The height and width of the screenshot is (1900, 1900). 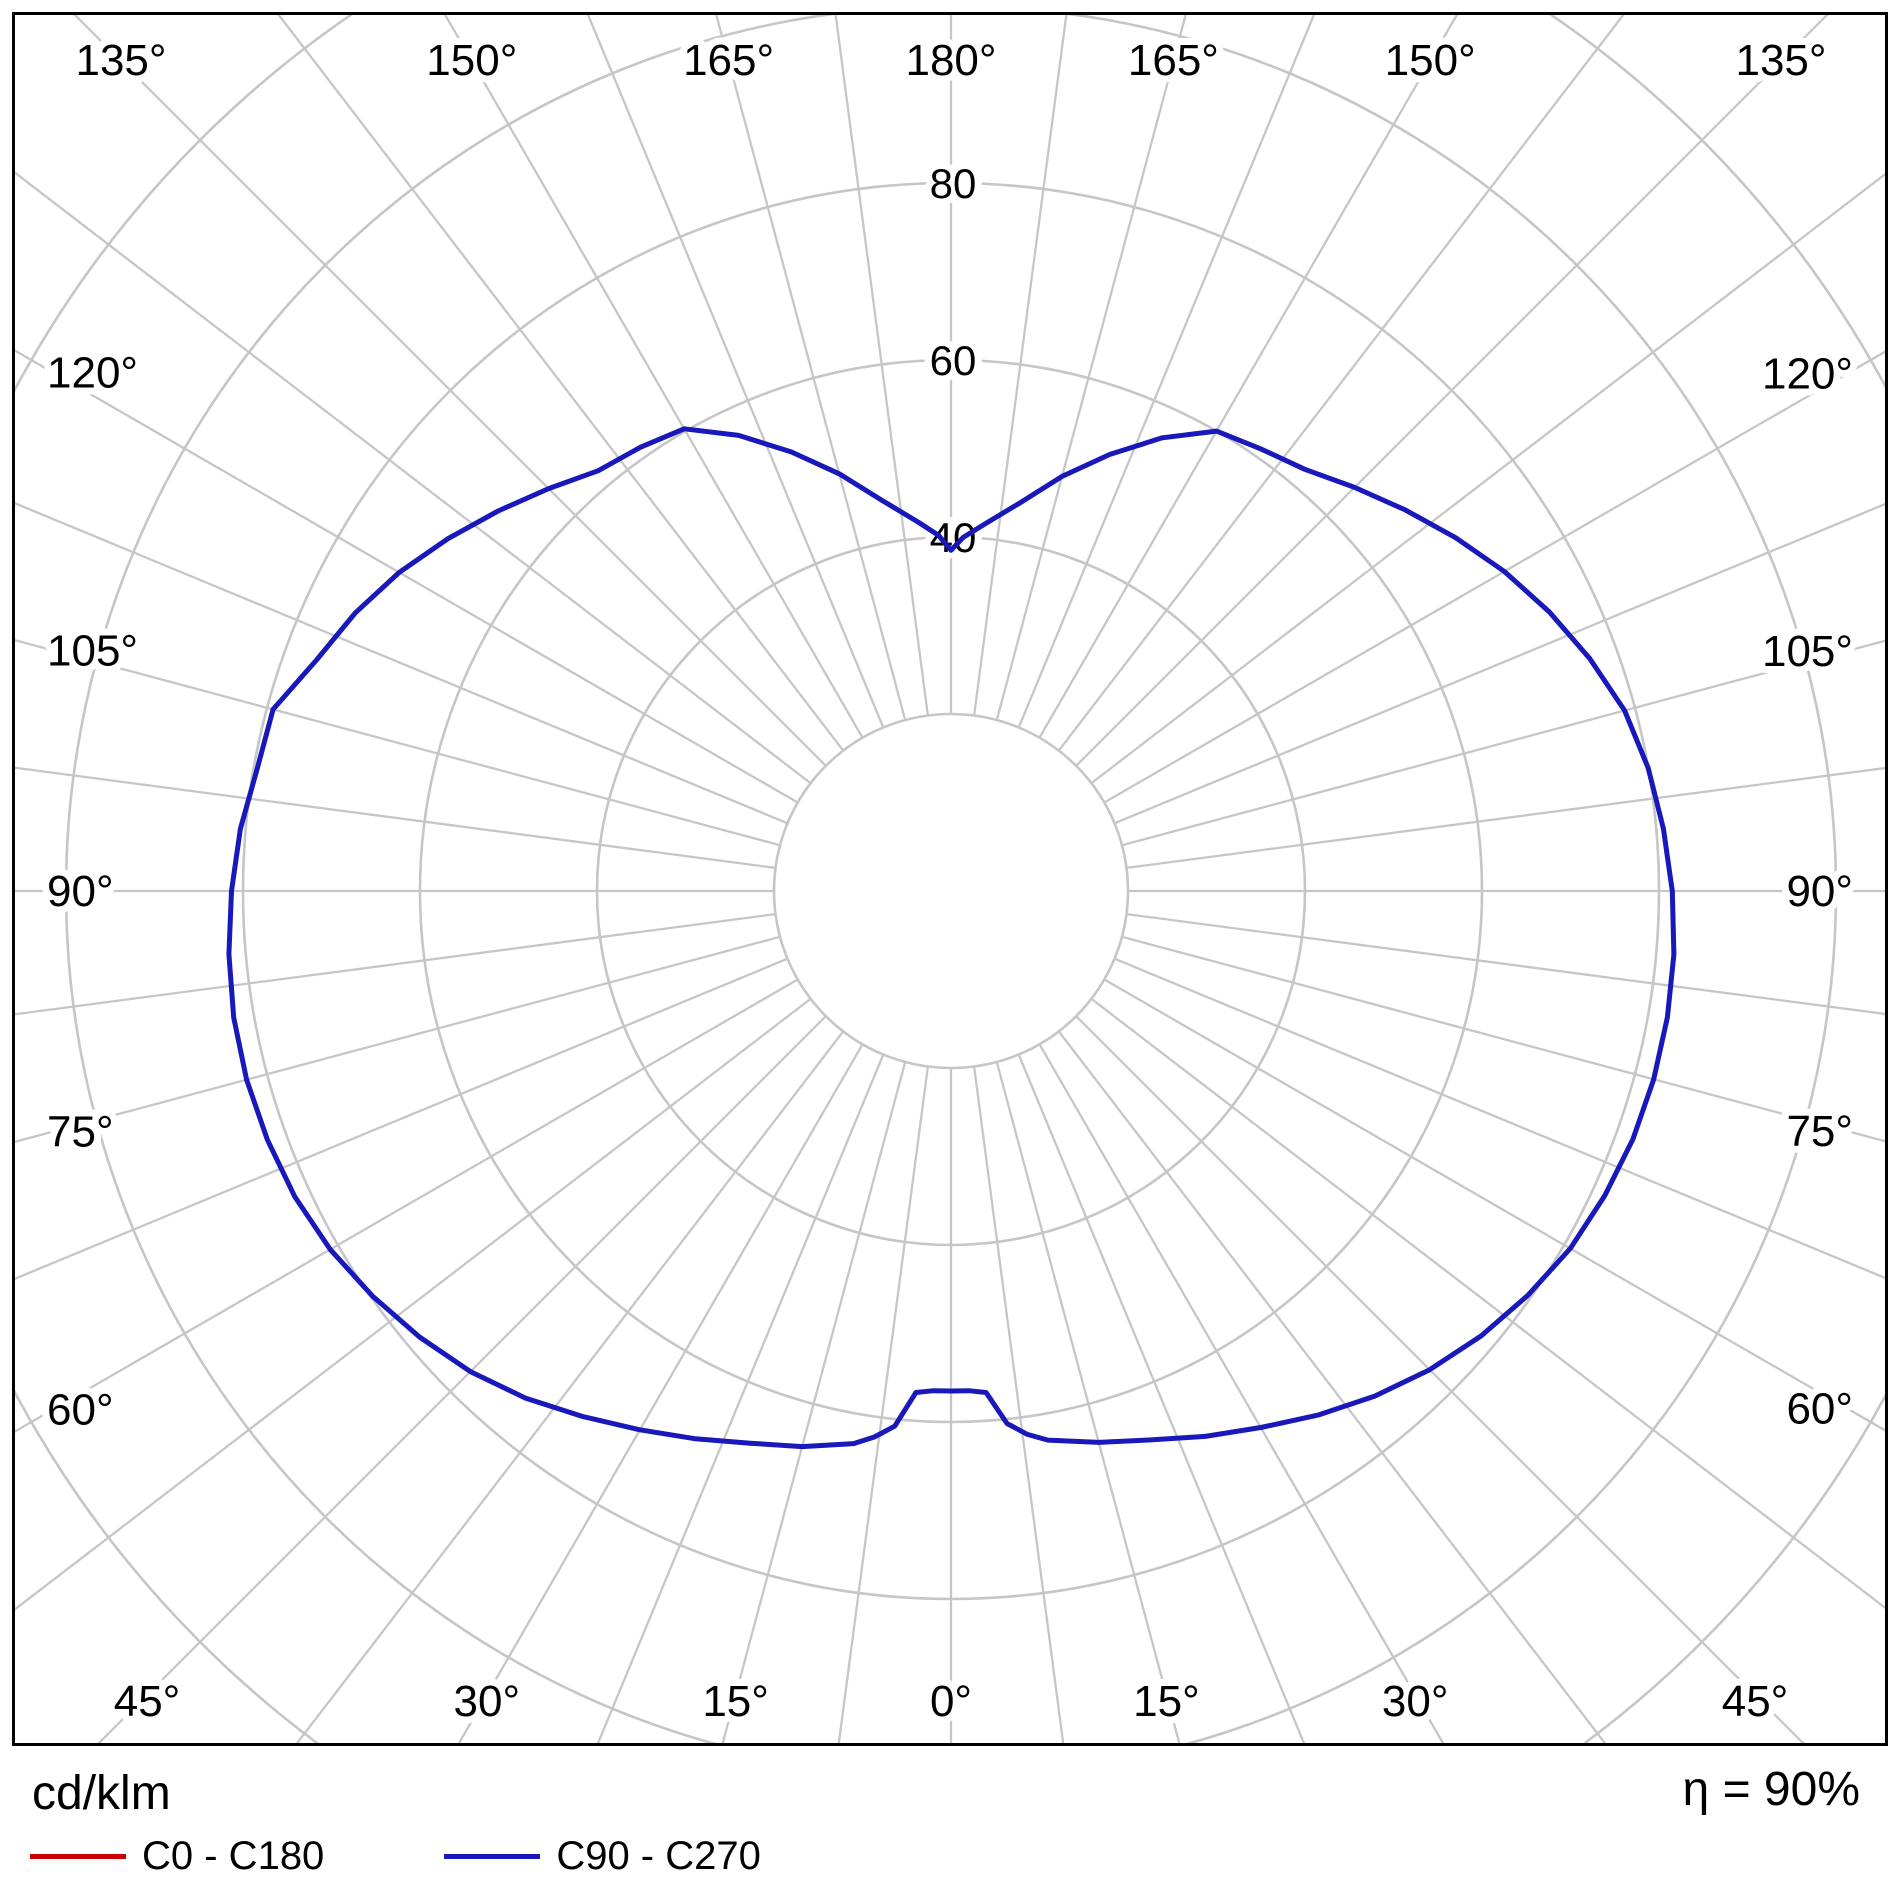 What do you see at coordinates (1166, 1701) in the screenshot?
I see `angle-tick-label-15-right: 15°` at bounding box center [1166, 1701].